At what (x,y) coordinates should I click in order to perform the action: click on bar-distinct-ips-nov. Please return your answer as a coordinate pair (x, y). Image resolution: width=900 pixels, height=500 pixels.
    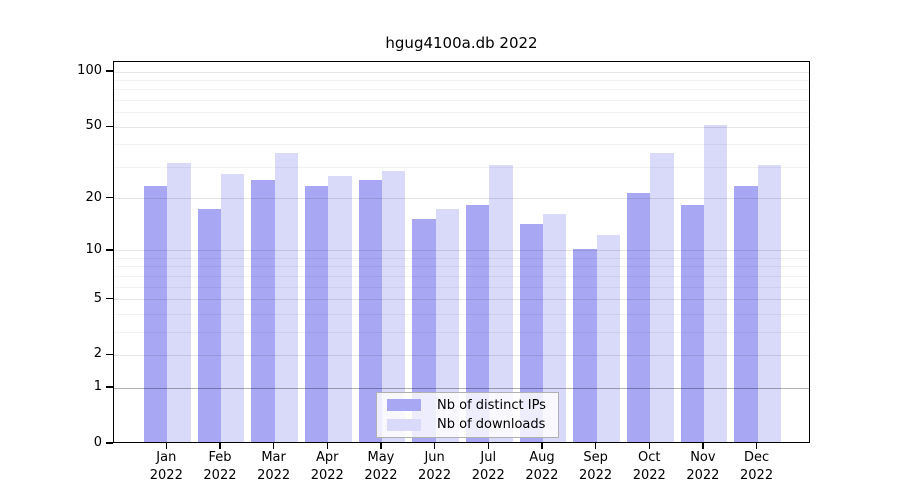
    Looking at the image, I should click on (692, 323).